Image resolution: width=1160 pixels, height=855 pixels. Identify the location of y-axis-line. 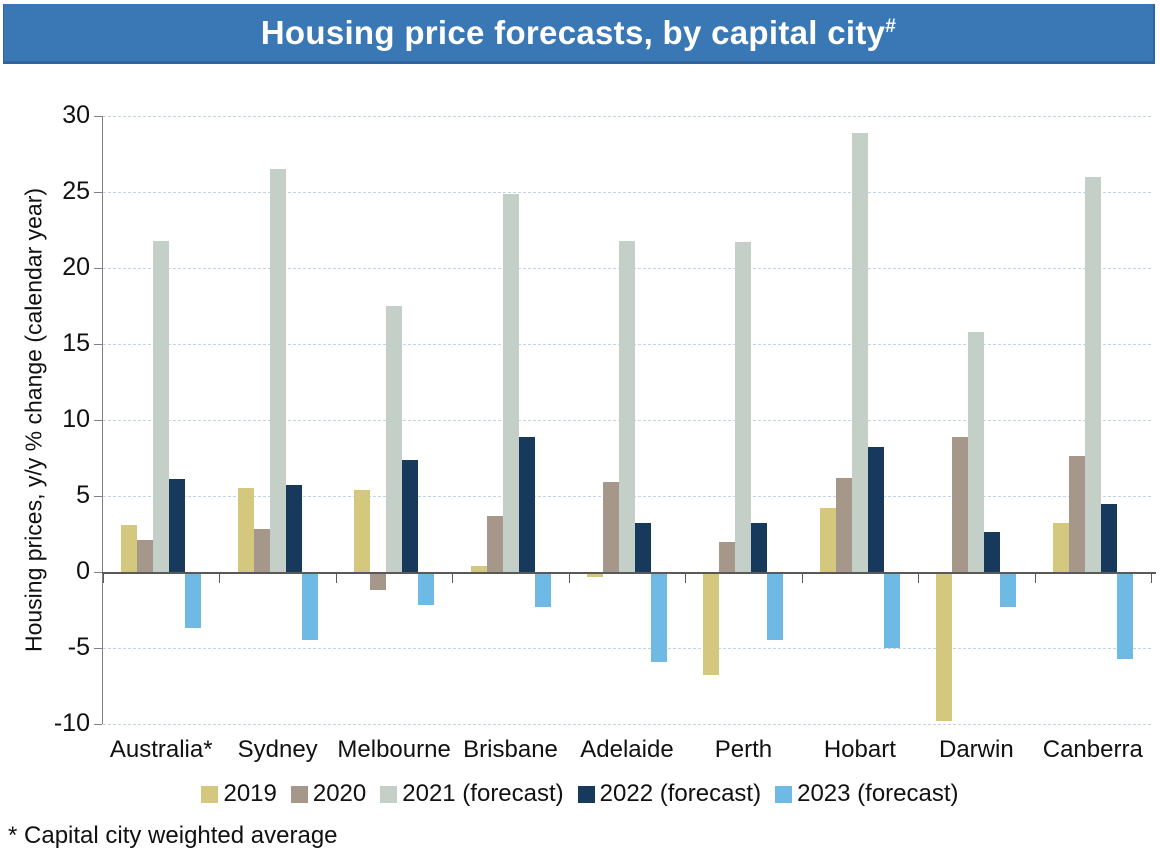
(102, 420).